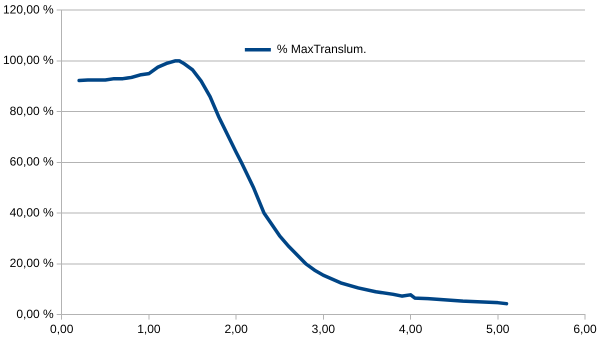  What do you see at coordinates (585, 329) in the screenshot?
I see `x-tick-label: 6,00` at bounding box center [585, 329].